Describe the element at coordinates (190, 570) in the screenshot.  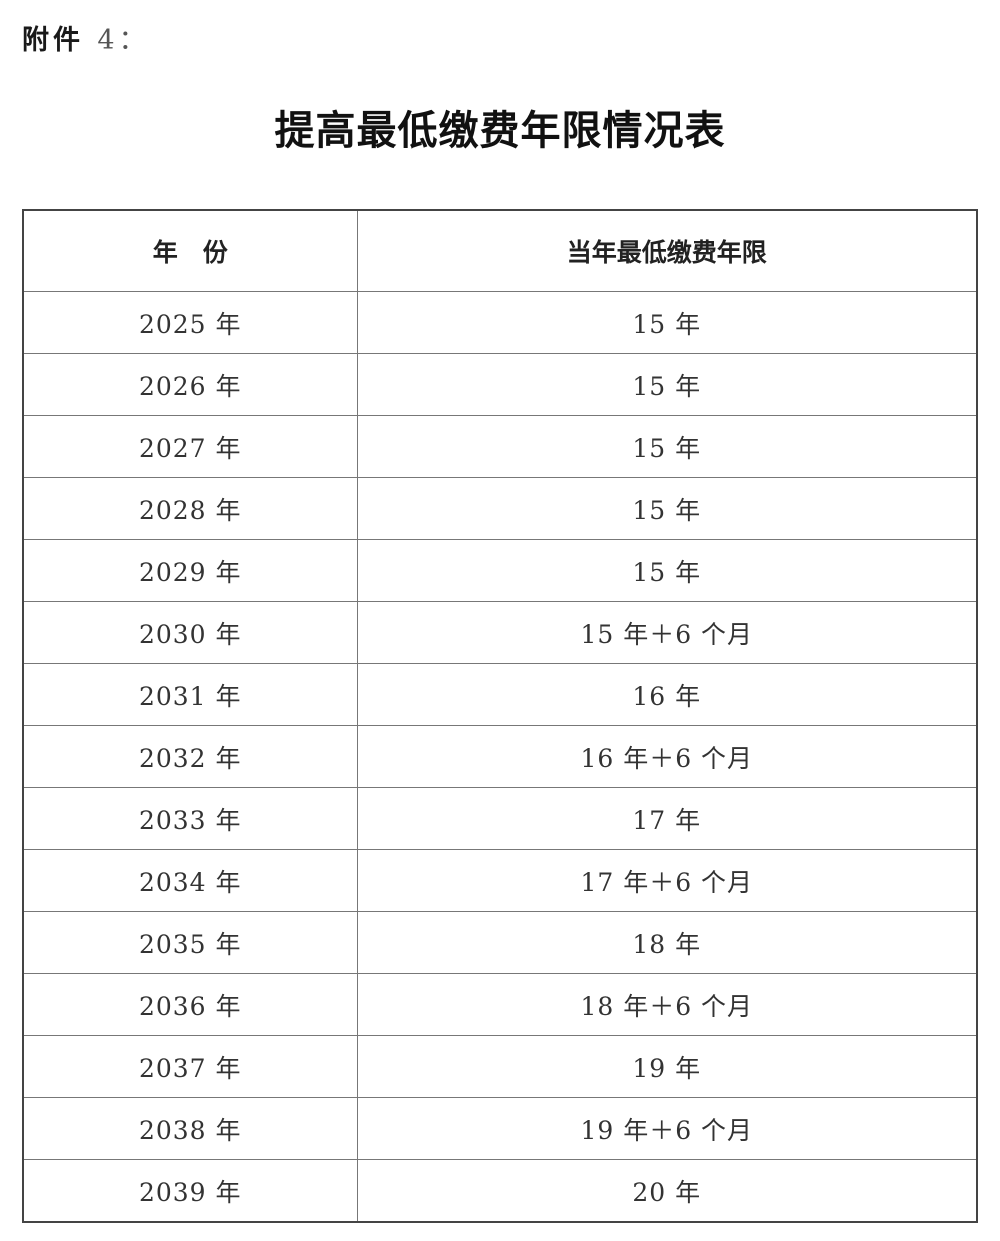
I see `year-cell: 2029 年` at that location.